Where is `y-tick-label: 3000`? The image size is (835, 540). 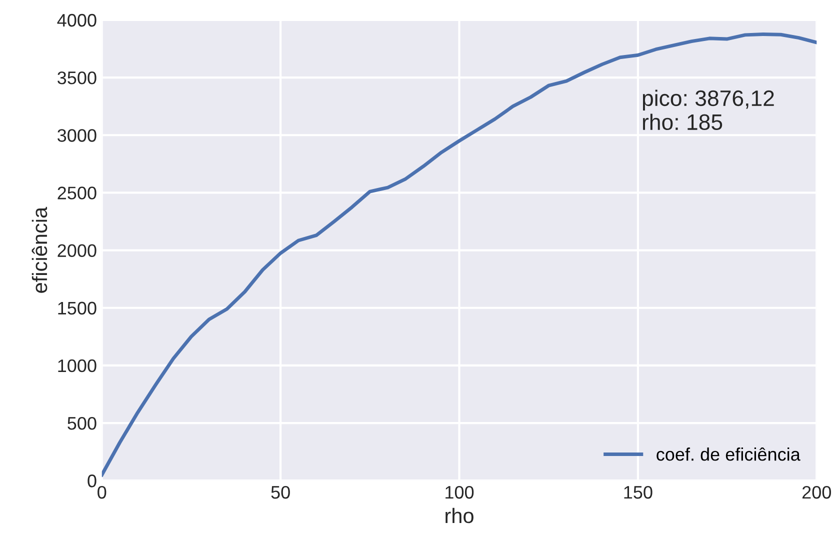
y-tick-label: 3000 is located at coordinates (77, 135).